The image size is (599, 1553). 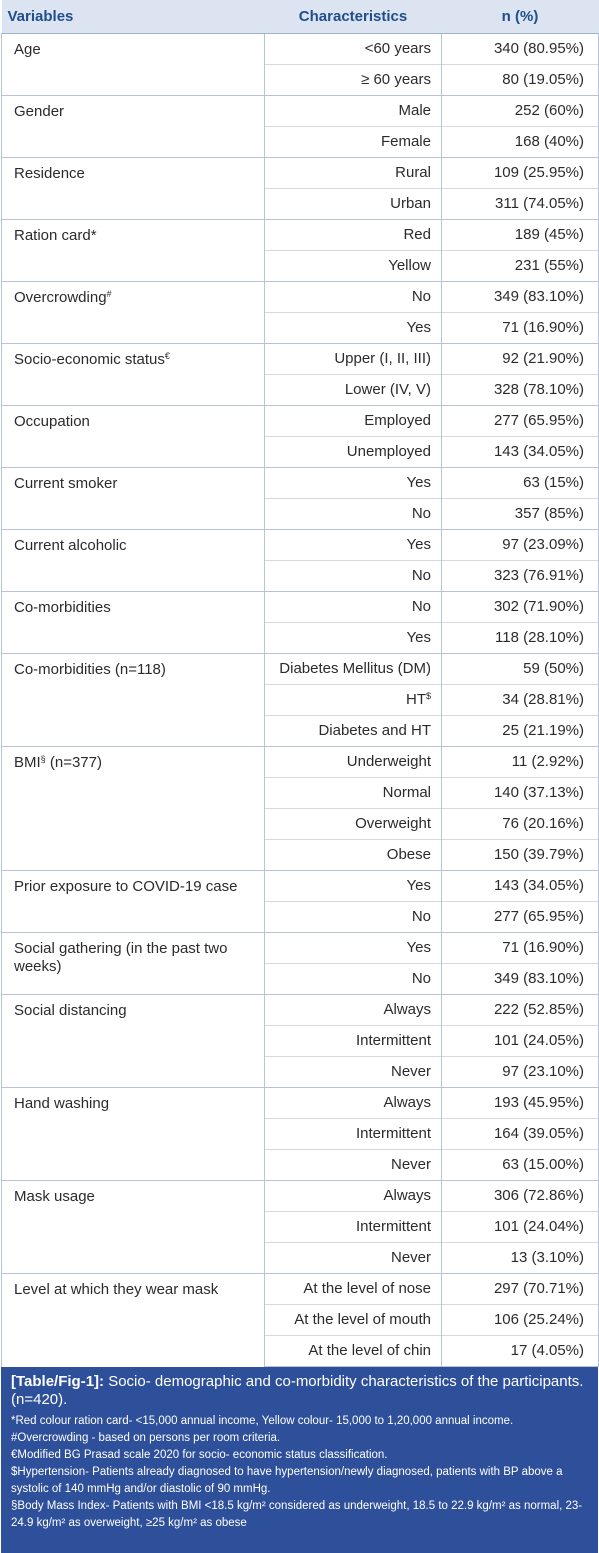 I want to click on characteristic-cell: Unemployed, so click(x=353, y=452).